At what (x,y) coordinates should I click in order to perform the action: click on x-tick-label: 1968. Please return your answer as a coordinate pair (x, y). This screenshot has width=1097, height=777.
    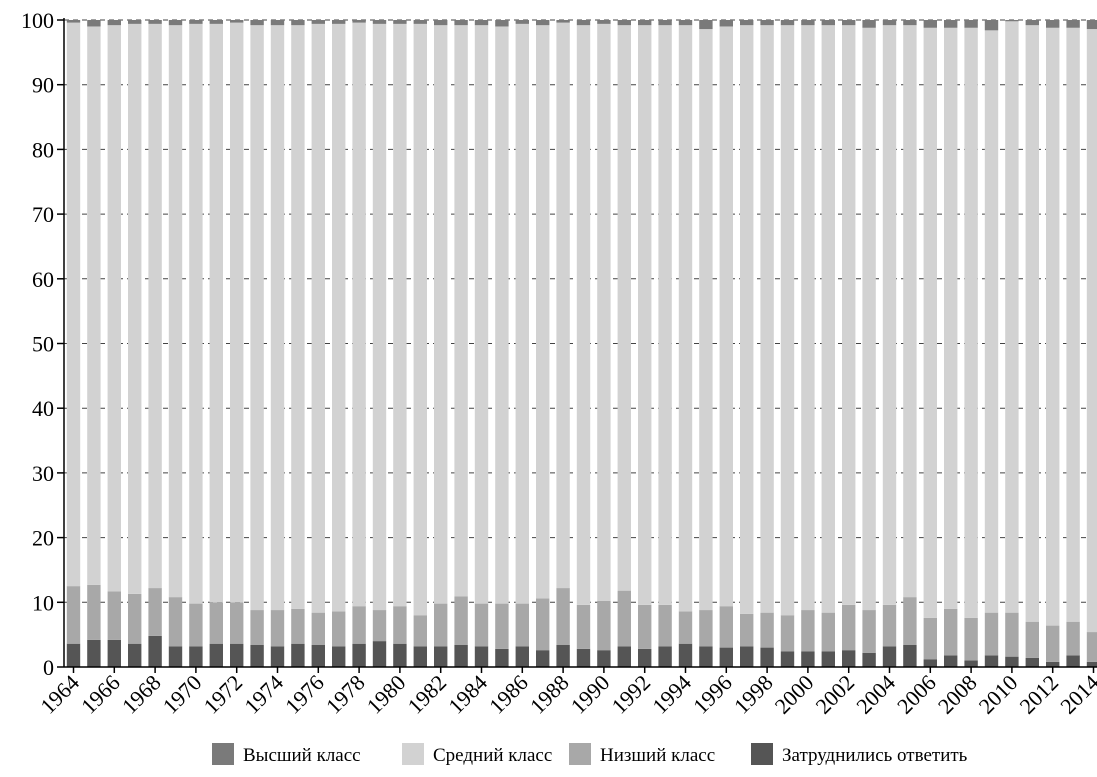
    Looking at the image, I should click on (141, 694).